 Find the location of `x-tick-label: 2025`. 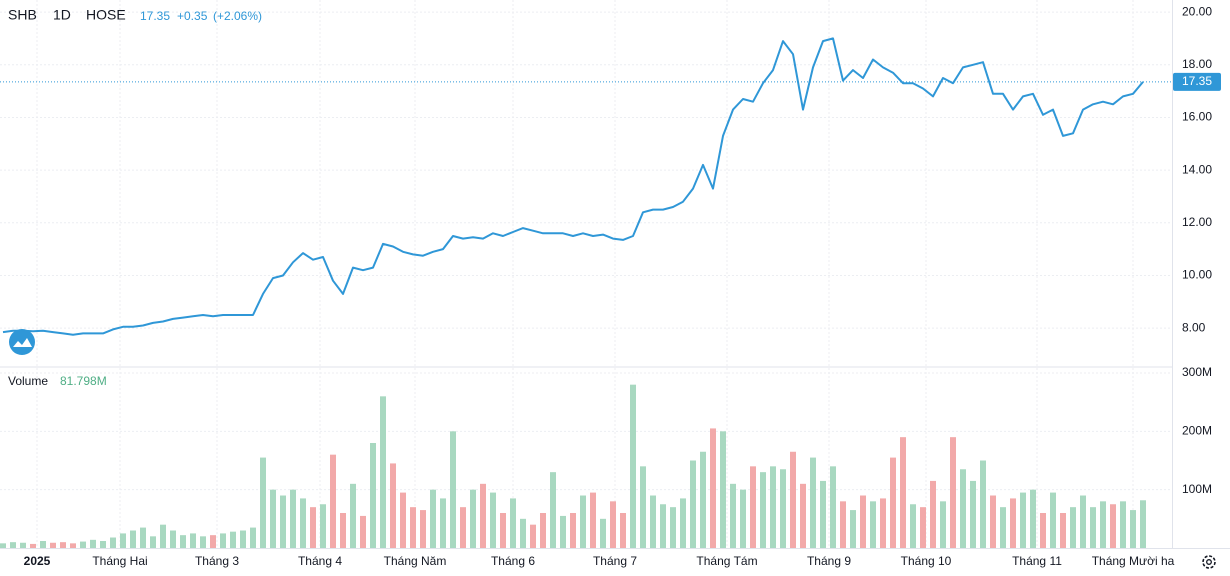

x-tick-label: 2025 is located at coordinates (37, 561).